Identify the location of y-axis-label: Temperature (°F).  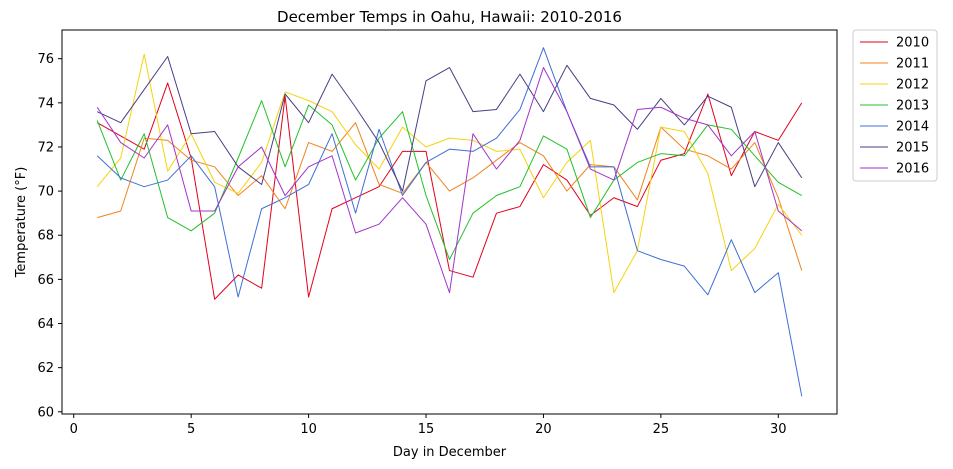
(21, 223).